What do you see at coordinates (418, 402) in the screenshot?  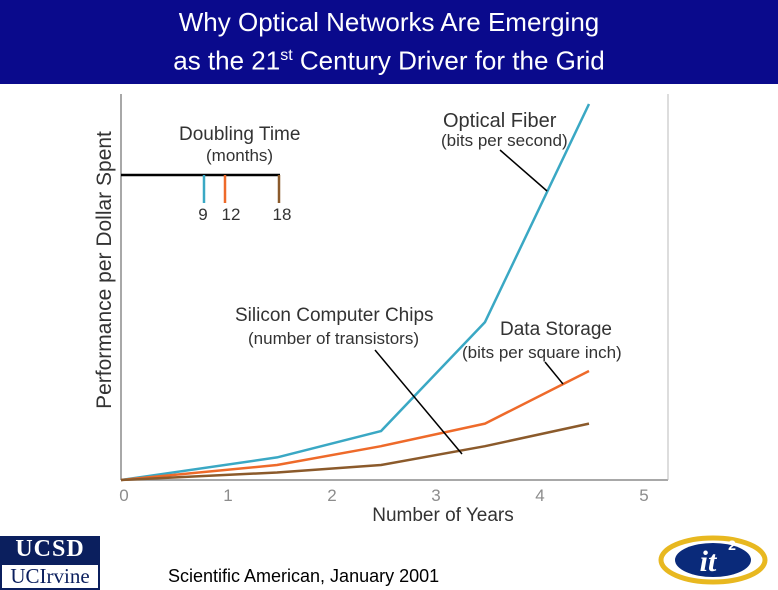 I see `silicon-chips-pointer` at bounding box center [418, 402].